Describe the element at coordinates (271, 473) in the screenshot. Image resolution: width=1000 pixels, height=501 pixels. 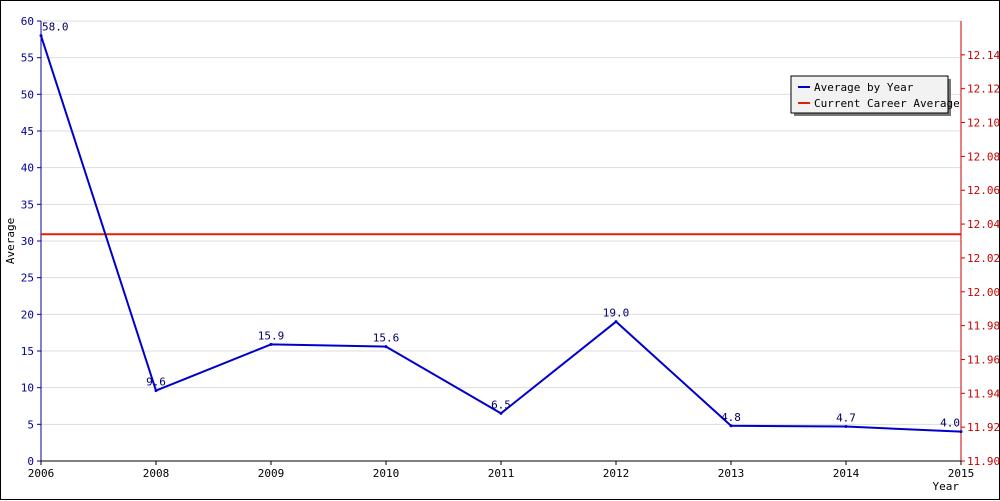
I see `x-tick-label: 2009` at that location.